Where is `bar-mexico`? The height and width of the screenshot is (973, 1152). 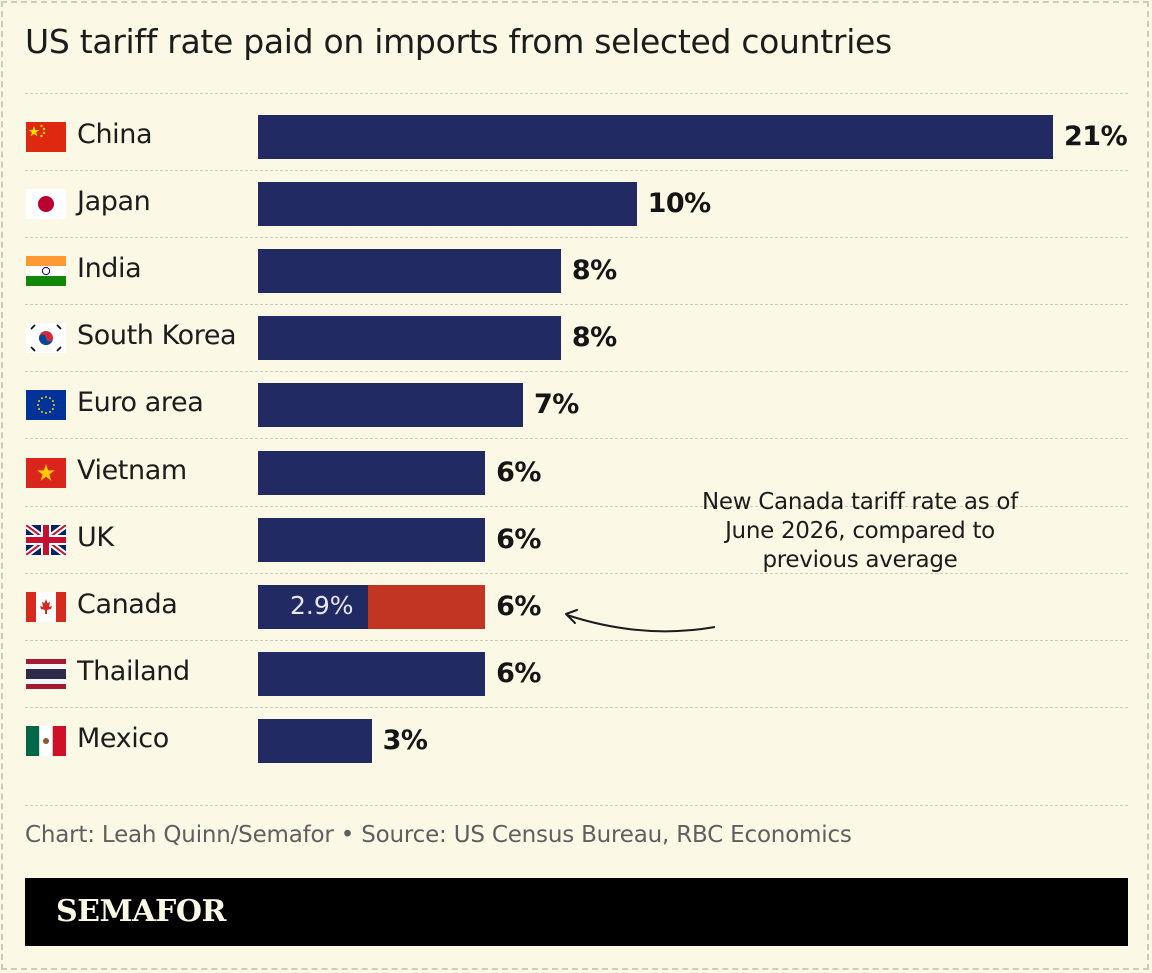 bar-mexico is located at coordinates (315, 741).